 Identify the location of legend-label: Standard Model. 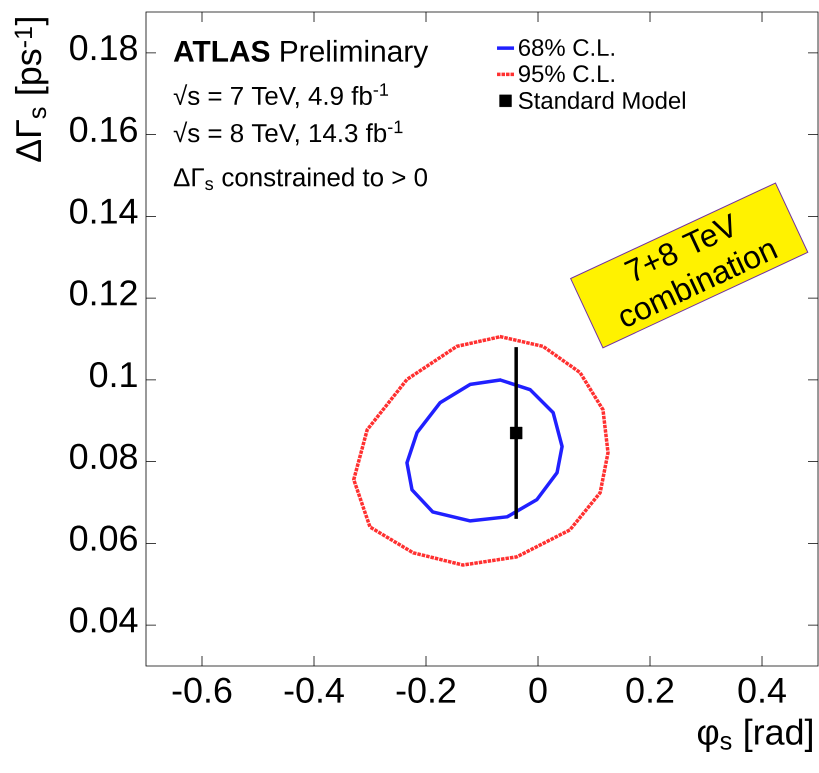
(601, 100).